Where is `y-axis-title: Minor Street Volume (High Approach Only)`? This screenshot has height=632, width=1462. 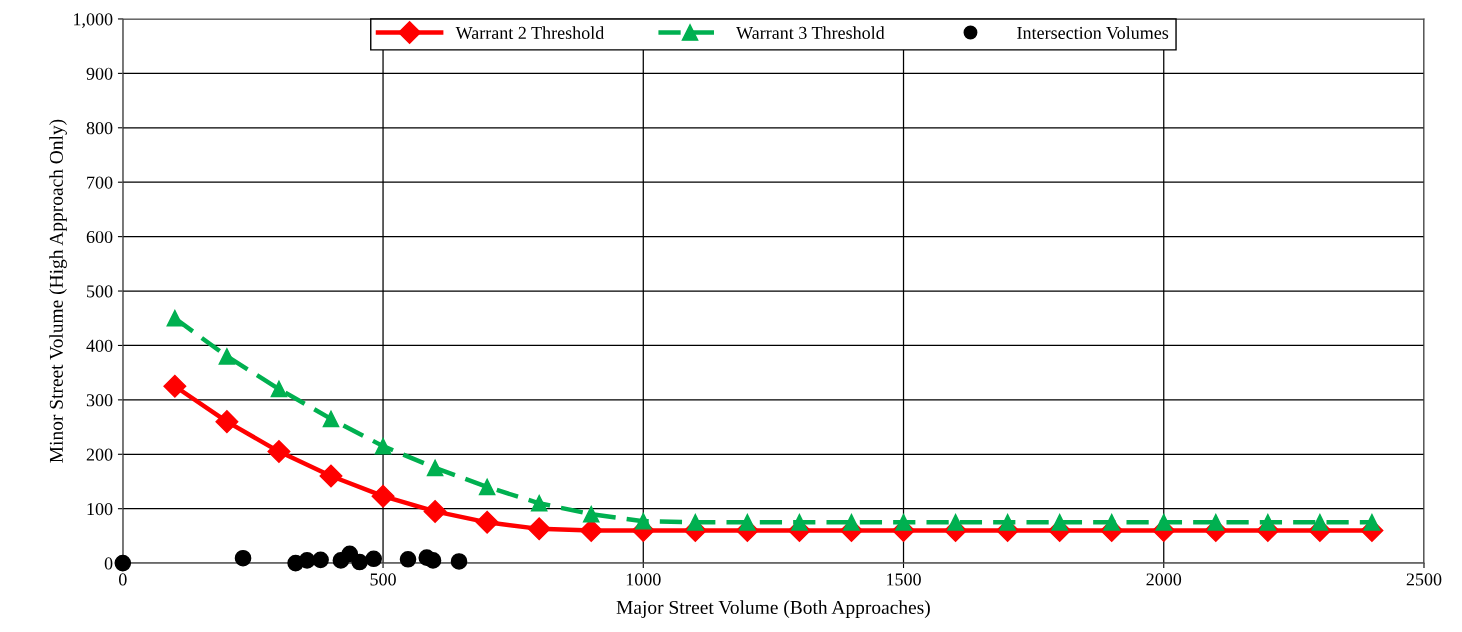 y-axis-title: Minor Street Volume (High Approach Only) is located at coordinates (58, 291).